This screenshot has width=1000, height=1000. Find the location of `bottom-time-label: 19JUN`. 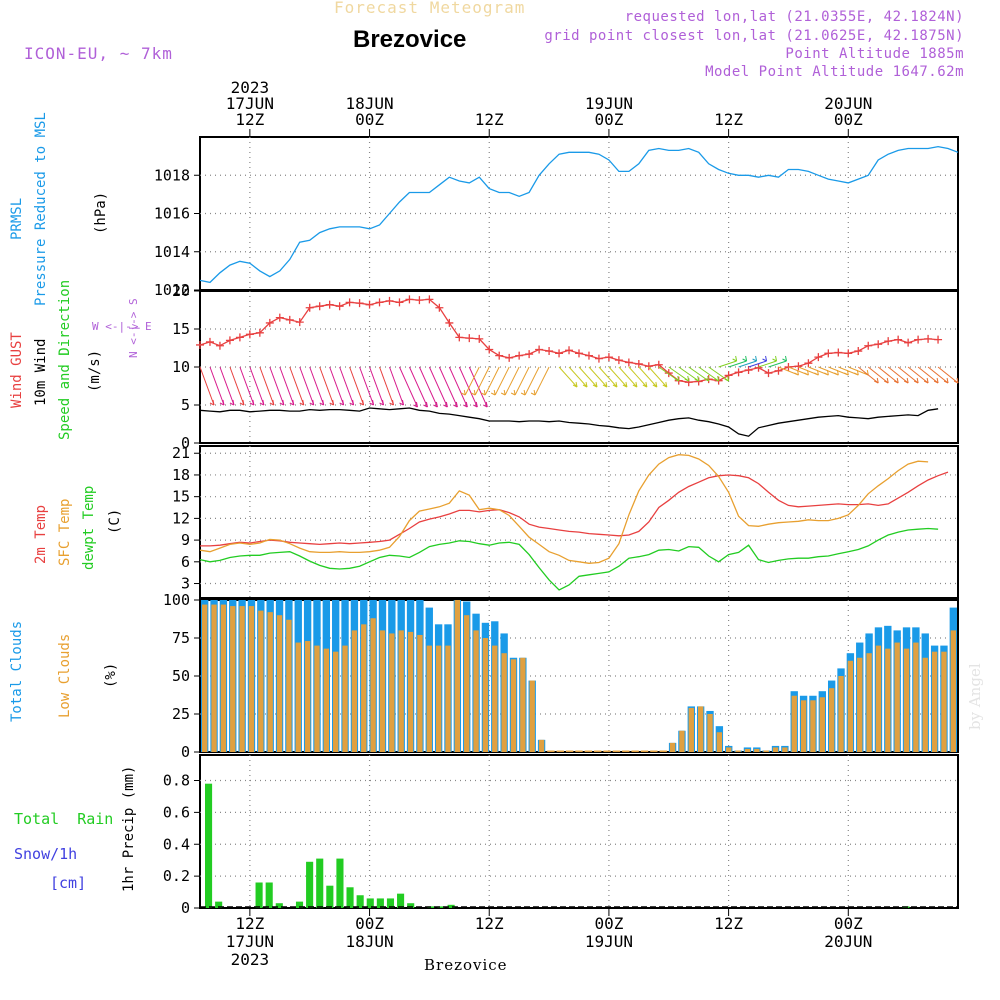

bottom-time-label: 19JUN is located at coordinates (609, 941).